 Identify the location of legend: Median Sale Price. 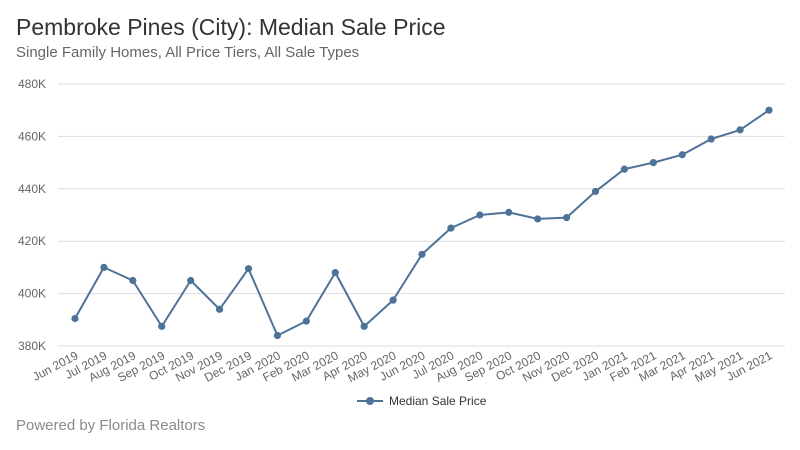
(422, 401).